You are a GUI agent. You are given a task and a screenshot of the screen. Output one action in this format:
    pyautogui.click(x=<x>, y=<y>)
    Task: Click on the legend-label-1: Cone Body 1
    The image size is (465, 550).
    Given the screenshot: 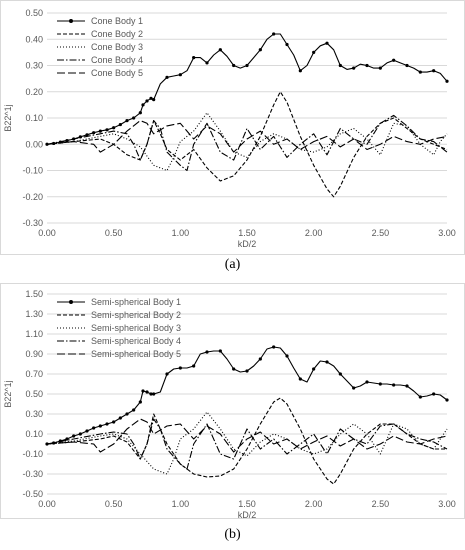 What is the action you would take?
    pyautogui.click(x=117, y=21)
    